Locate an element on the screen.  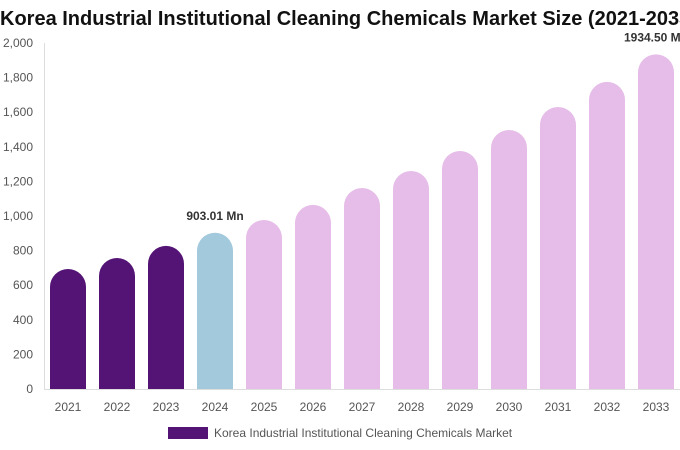
x-tick-label: 2031 is located at coordinates (558, 407).